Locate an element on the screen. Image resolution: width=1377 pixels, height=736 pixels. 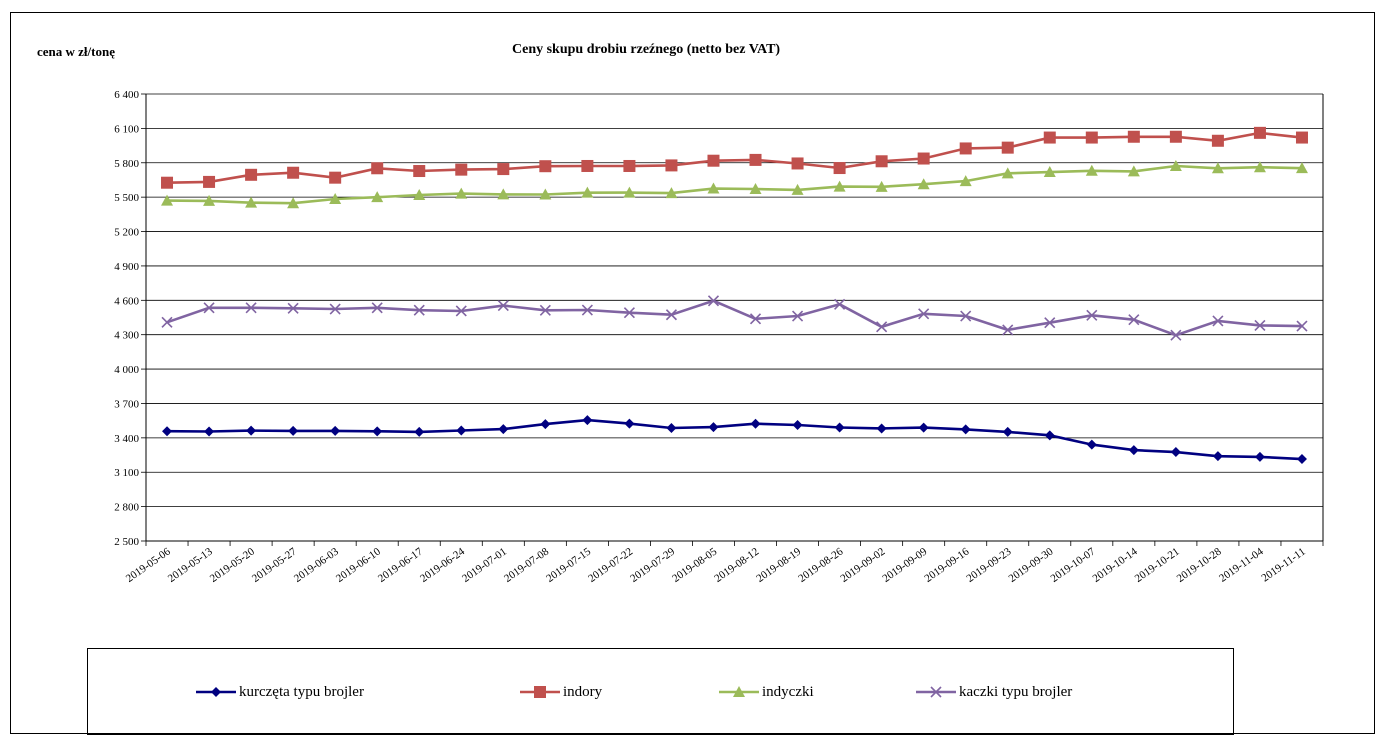
x-tick-label: 2019-10-28 is located at coordinates (1199, 565).